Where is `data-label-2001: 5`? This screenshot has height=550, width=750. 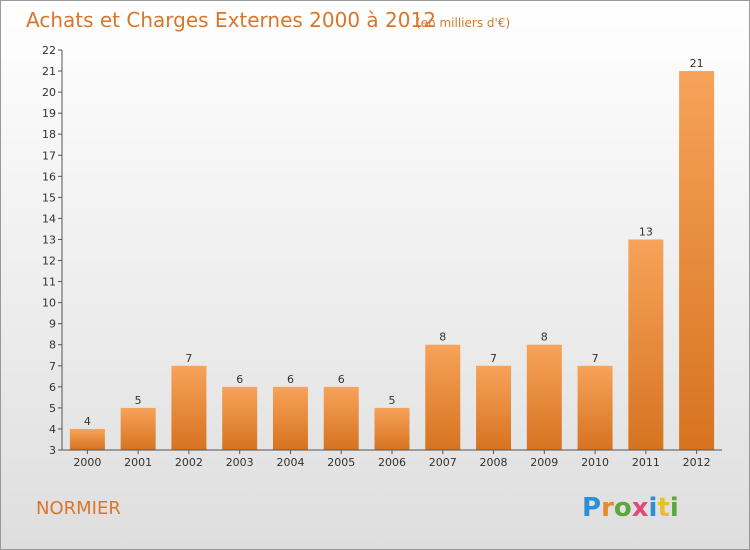 data-label-2001: 5 is located at coordinates (138, 400).